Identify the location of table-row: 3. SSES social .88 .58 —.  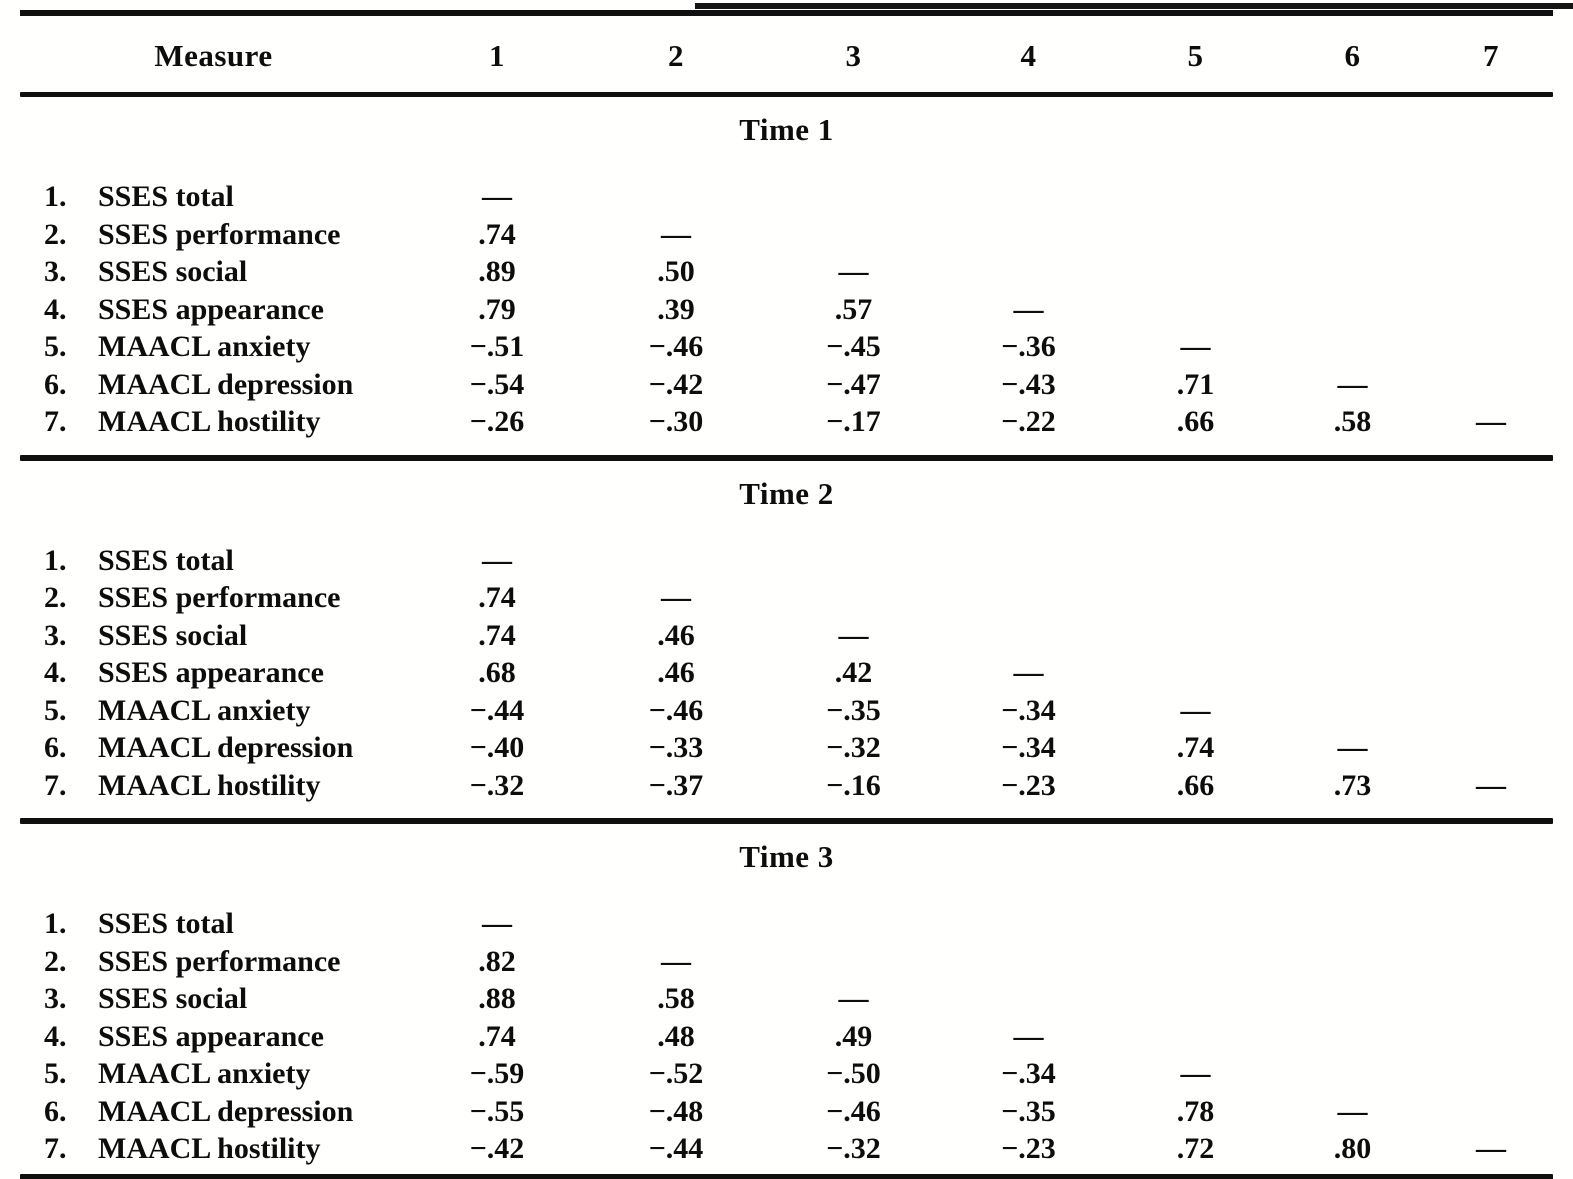
(786, 999).